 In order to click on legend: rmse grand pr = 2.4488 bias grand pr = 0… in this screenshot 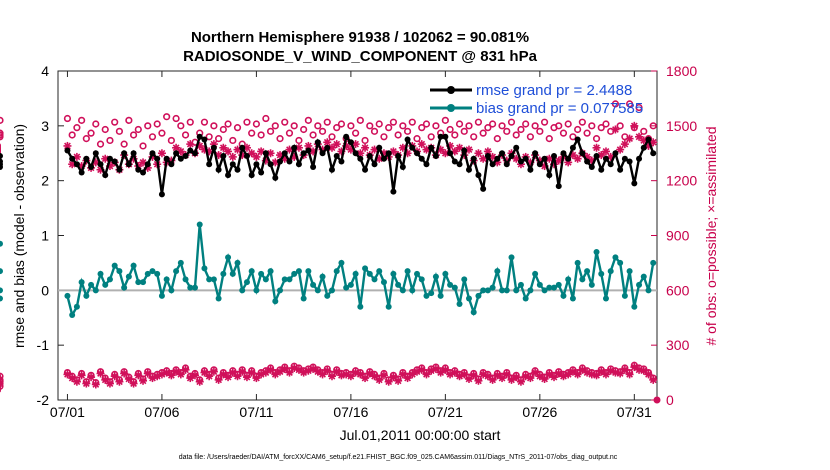, I will do `click(536, 99)`.